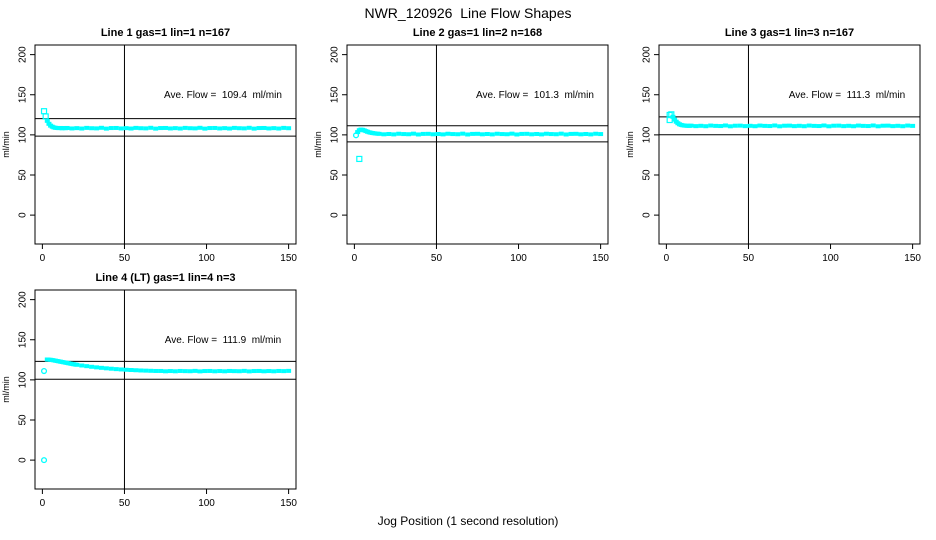  I want to click on plot-box, so click(789, 144).